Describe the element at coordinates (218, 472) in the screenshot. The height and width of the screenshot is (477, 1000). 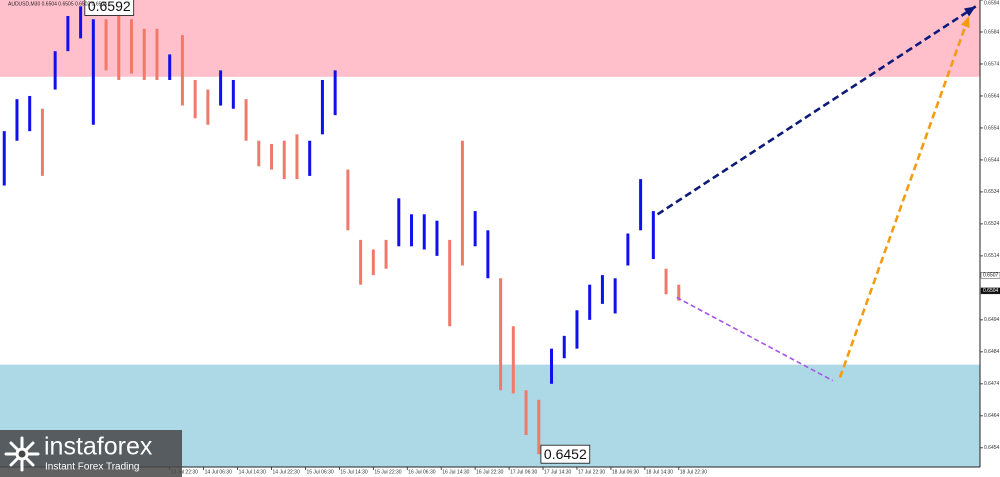
I see `x-tick-label: 14 Jul 06:30` at that location.